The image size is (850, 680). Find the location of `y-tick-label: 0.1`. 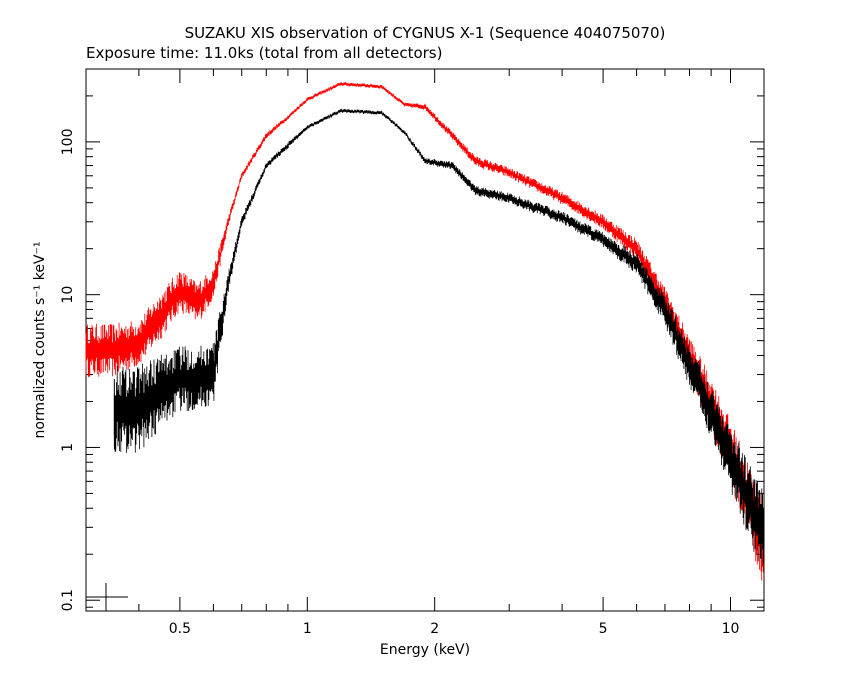

y-tick-label: 0.1 is located at coordinates (68, 600).